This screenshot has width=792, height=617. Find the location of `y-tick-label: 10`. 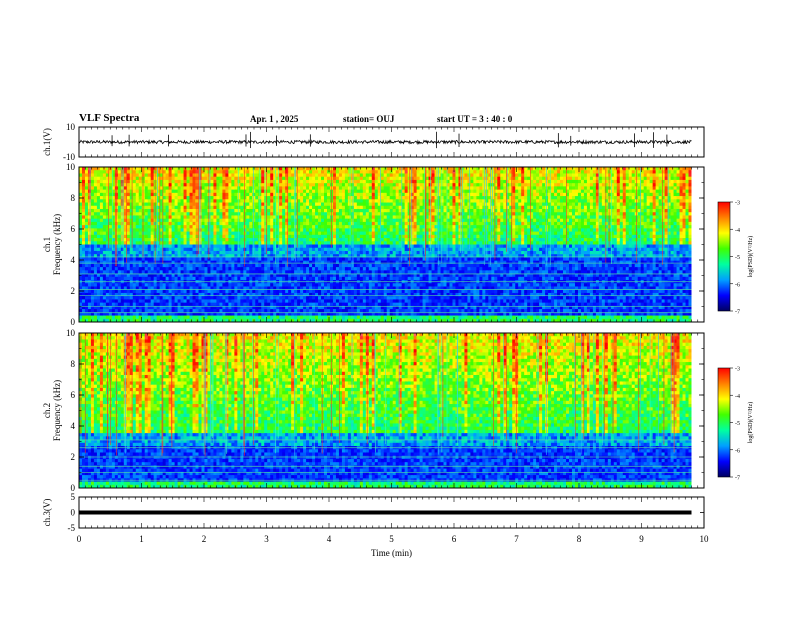

y-tick-label: 10 is located at coordinates (71, 127).